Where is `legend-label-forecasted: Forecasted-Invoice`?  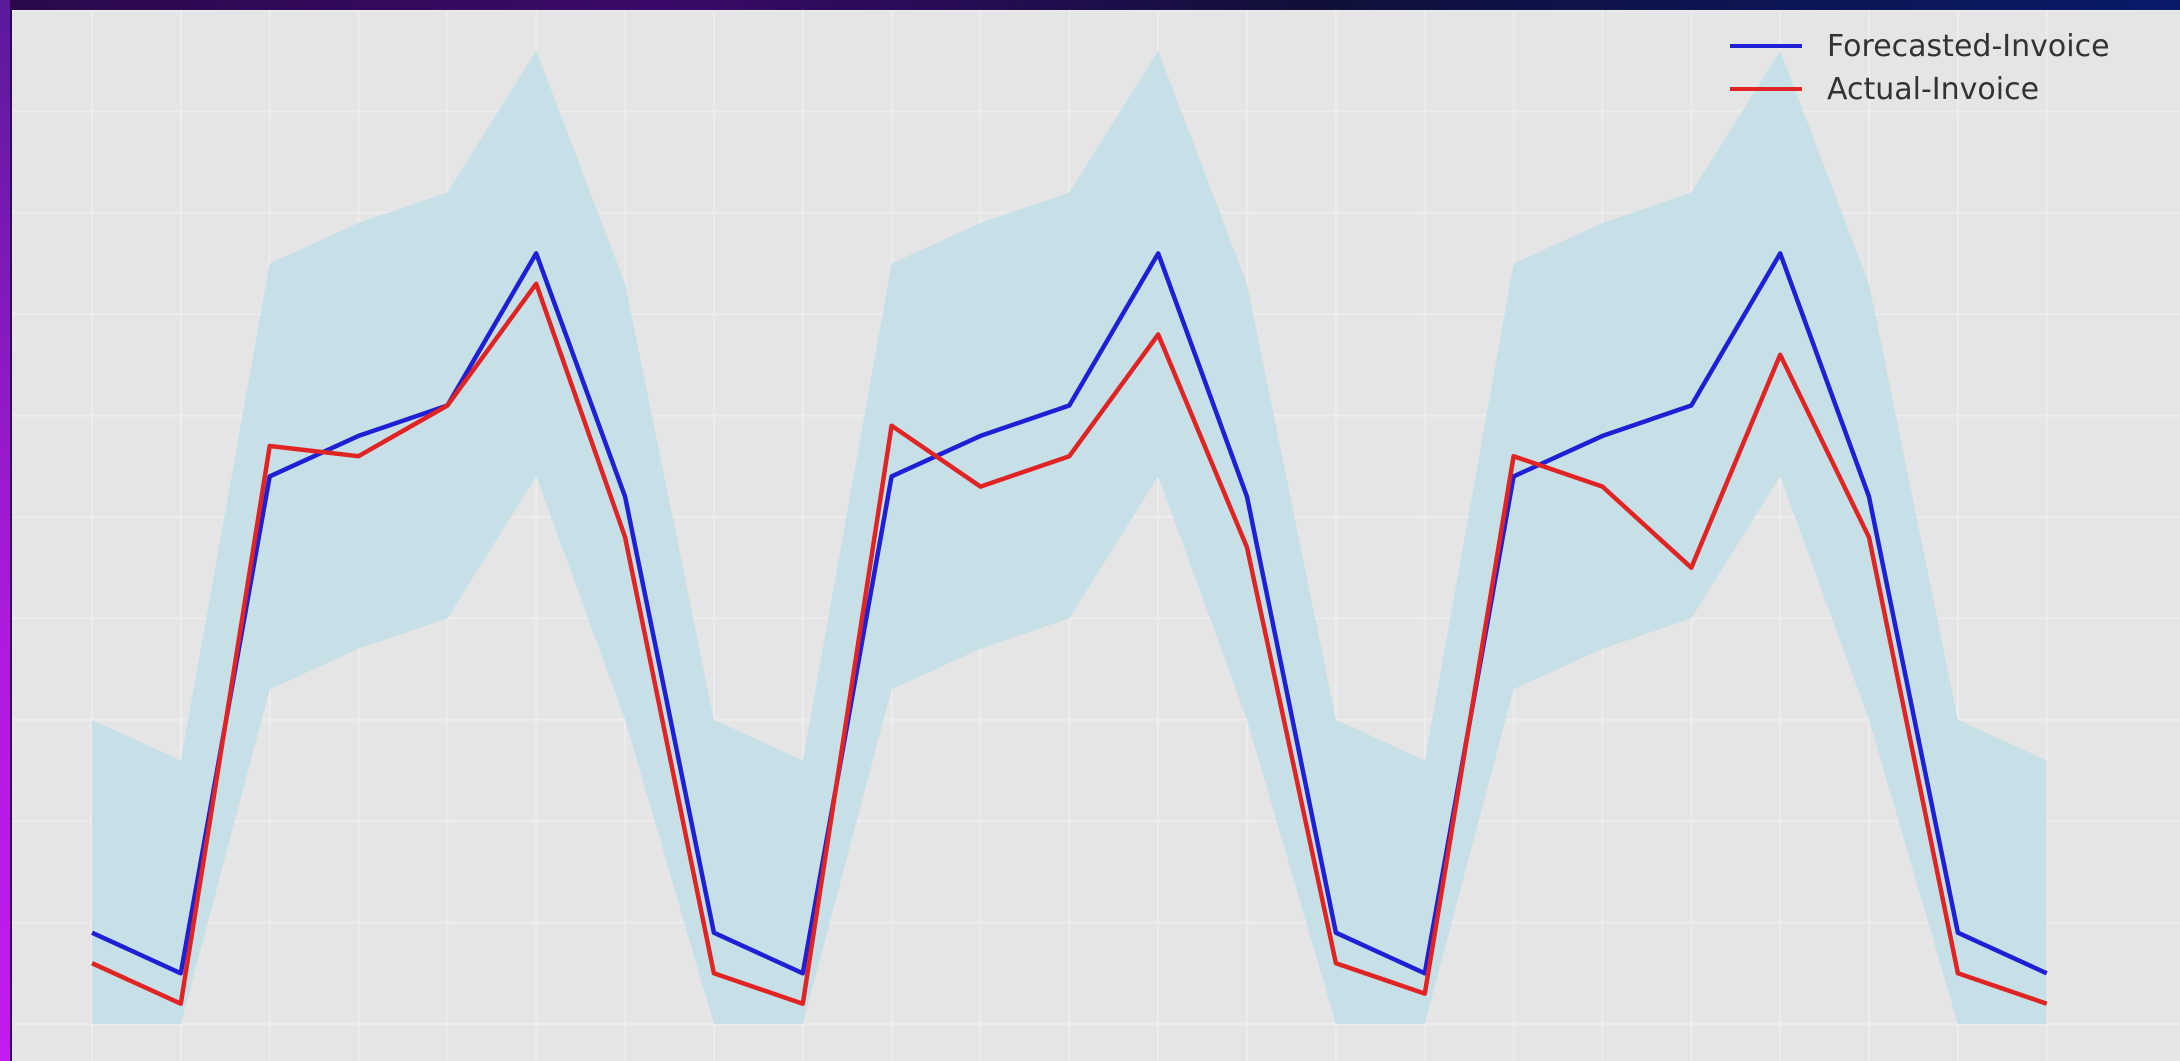 legend-label-forecasted: Forecasted-Invoice is located at coordinates (1968, 46).